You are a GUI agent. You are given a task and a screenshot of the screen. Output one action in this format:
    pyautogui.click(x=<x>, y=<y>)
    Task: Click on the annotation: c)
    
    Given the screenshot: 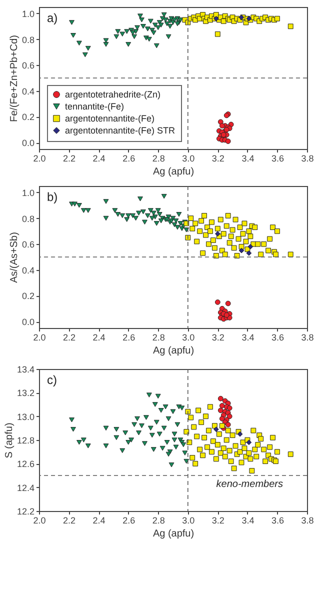 What is the action you would take?
    pyautogui.click(x=52, y=380)
    